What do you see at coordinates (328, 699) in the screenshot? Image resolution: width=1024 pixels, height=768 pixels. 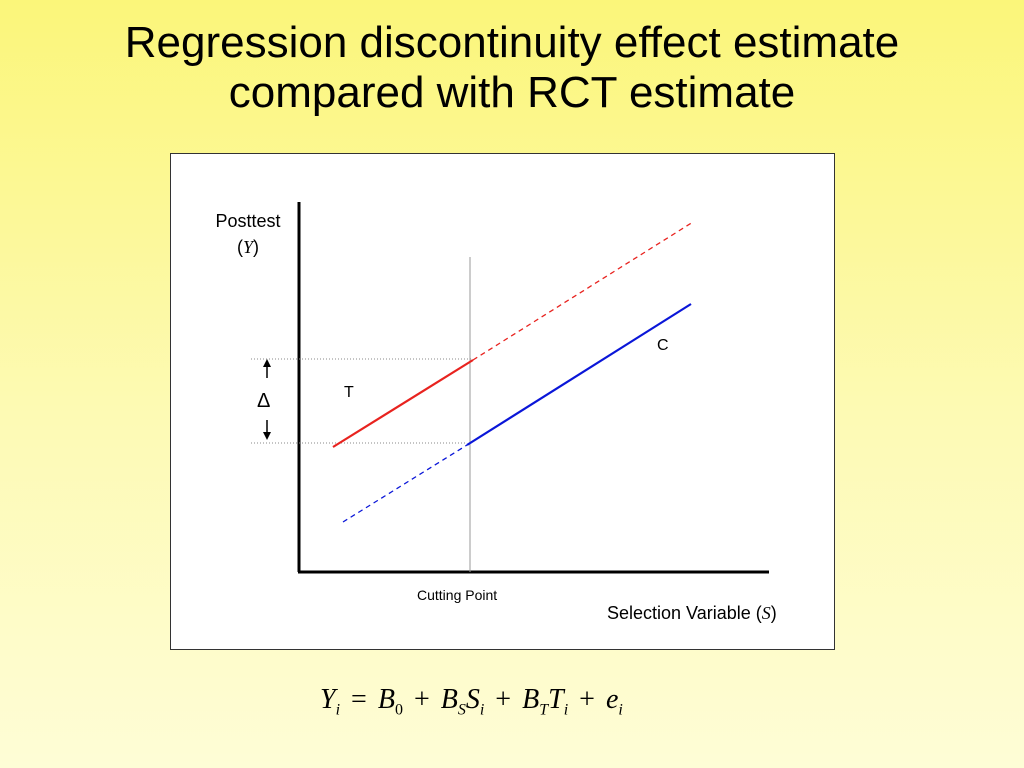 I see `eq-y: Y` at bounding box center [328, 699].